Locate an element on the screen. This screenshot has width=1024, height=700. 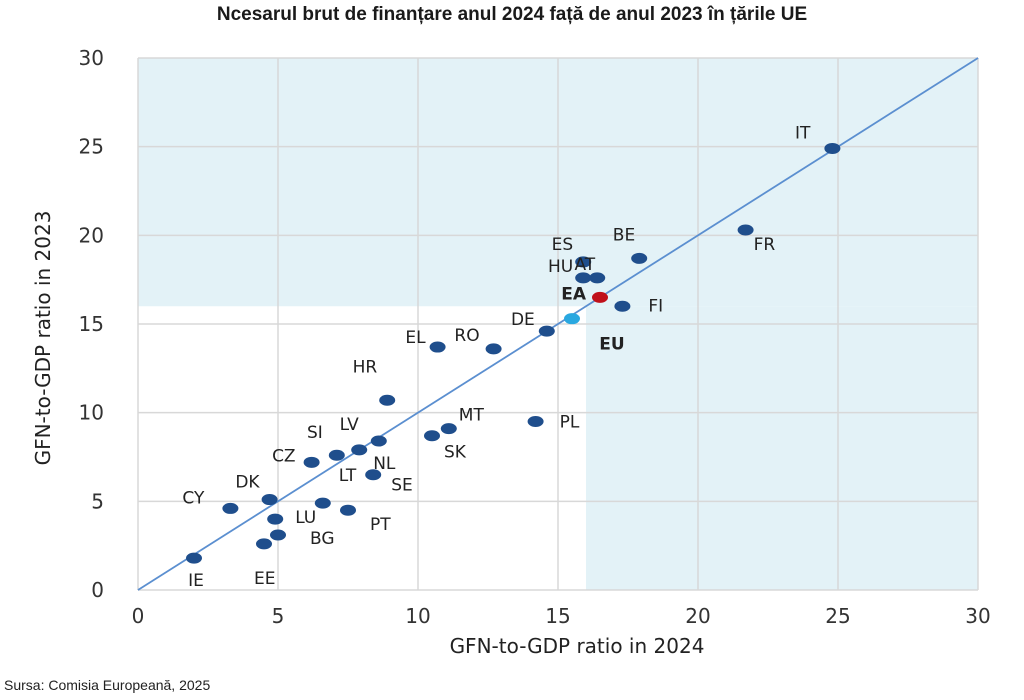
point-cy is located at coordinates (230, 508).